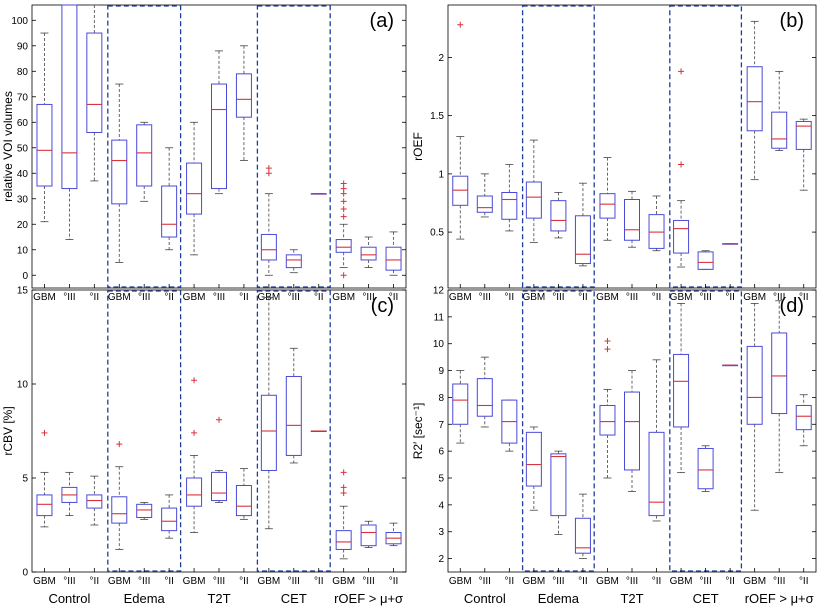 Image resolution: width=823 pixels, height=611 pixels. Describe the element at coordinates (418, 431) in the screenshot. I see `y-axis-label: R2′ [sec⁻¹]` at that location.